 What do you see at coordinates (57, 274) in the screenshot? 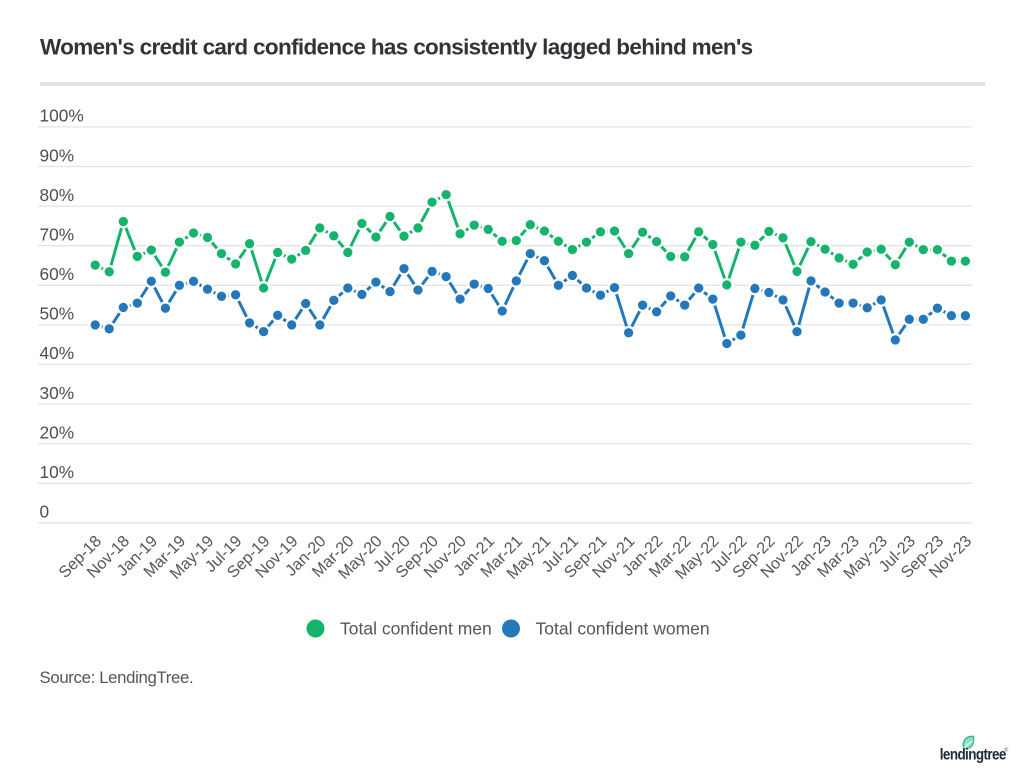
I see `svg-text: 60%` at bounding box center [57, 274].